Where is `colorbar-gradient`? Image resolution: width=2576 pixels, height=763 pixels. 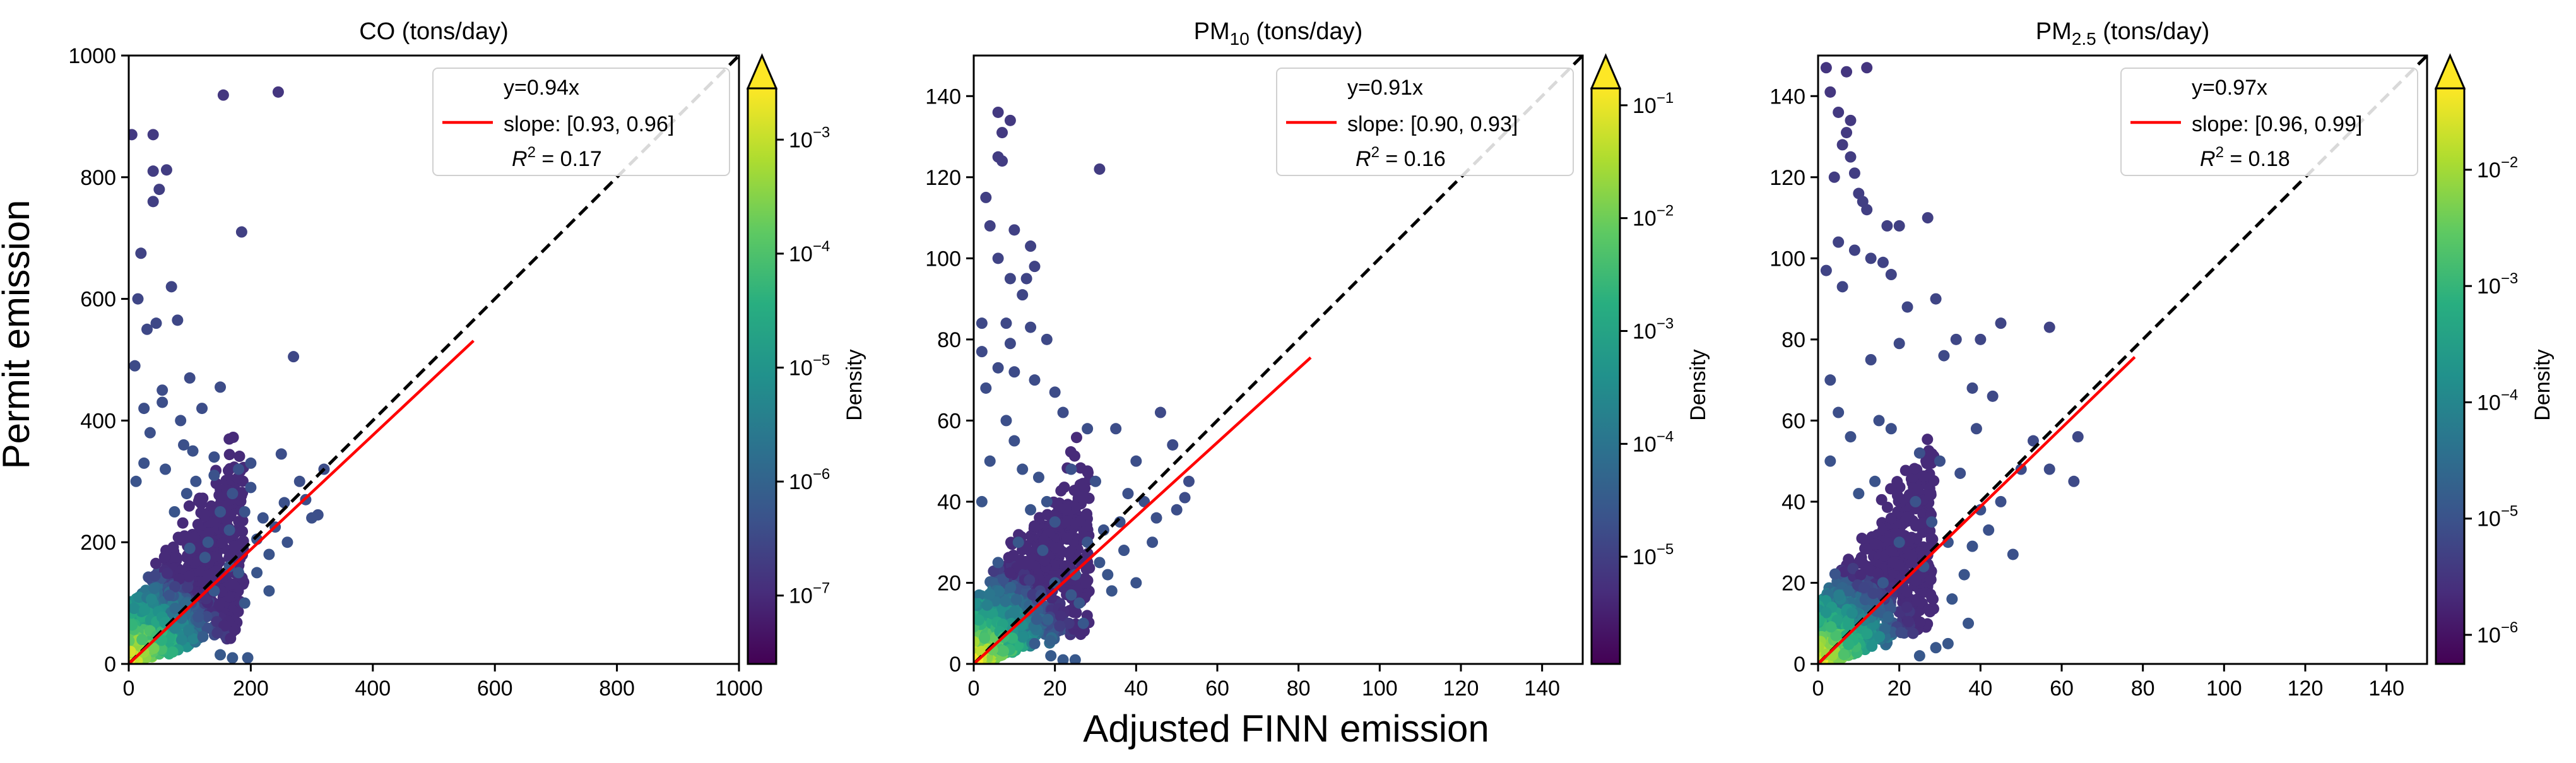
colorbar-gradient is located at coordinates (762, 376).